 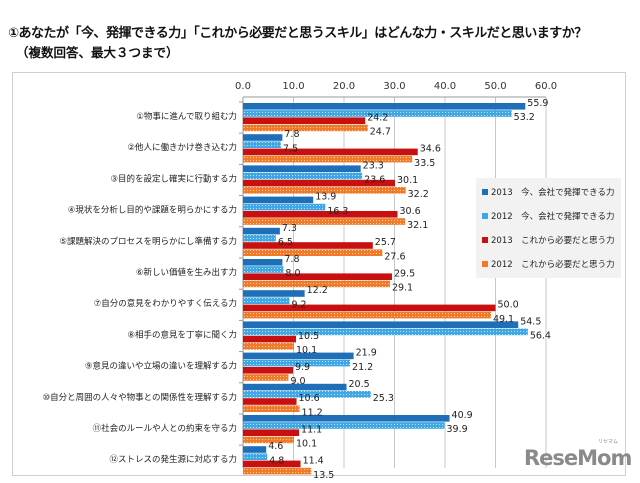 I want to click on data-label: 10.6, so click(x=309, y=398).